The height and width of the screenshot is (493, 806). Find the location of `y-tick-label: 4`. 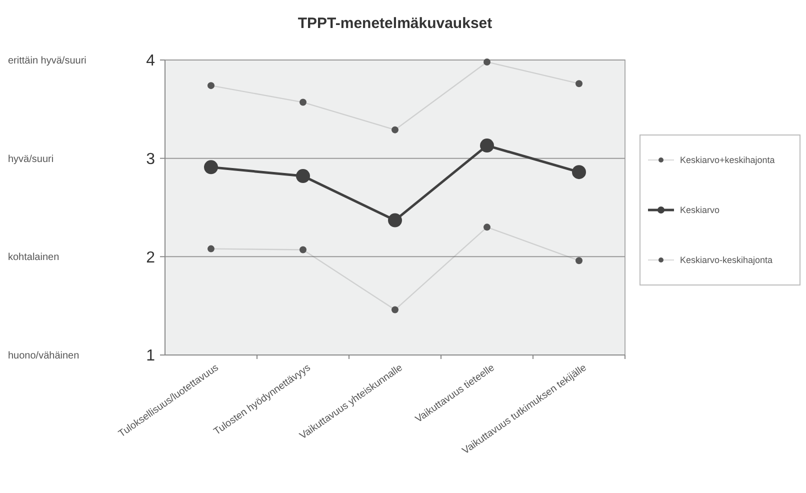

y-tick-label: 4 is located at coordinates (151, 61).